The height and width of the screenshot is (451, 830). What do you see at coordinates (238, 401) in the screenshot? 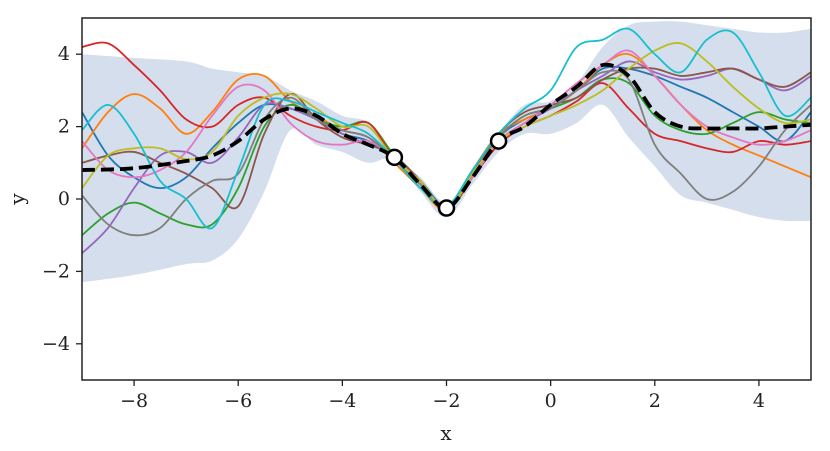
I see `x-tick-label: −6` at bounding box center [238, 401].